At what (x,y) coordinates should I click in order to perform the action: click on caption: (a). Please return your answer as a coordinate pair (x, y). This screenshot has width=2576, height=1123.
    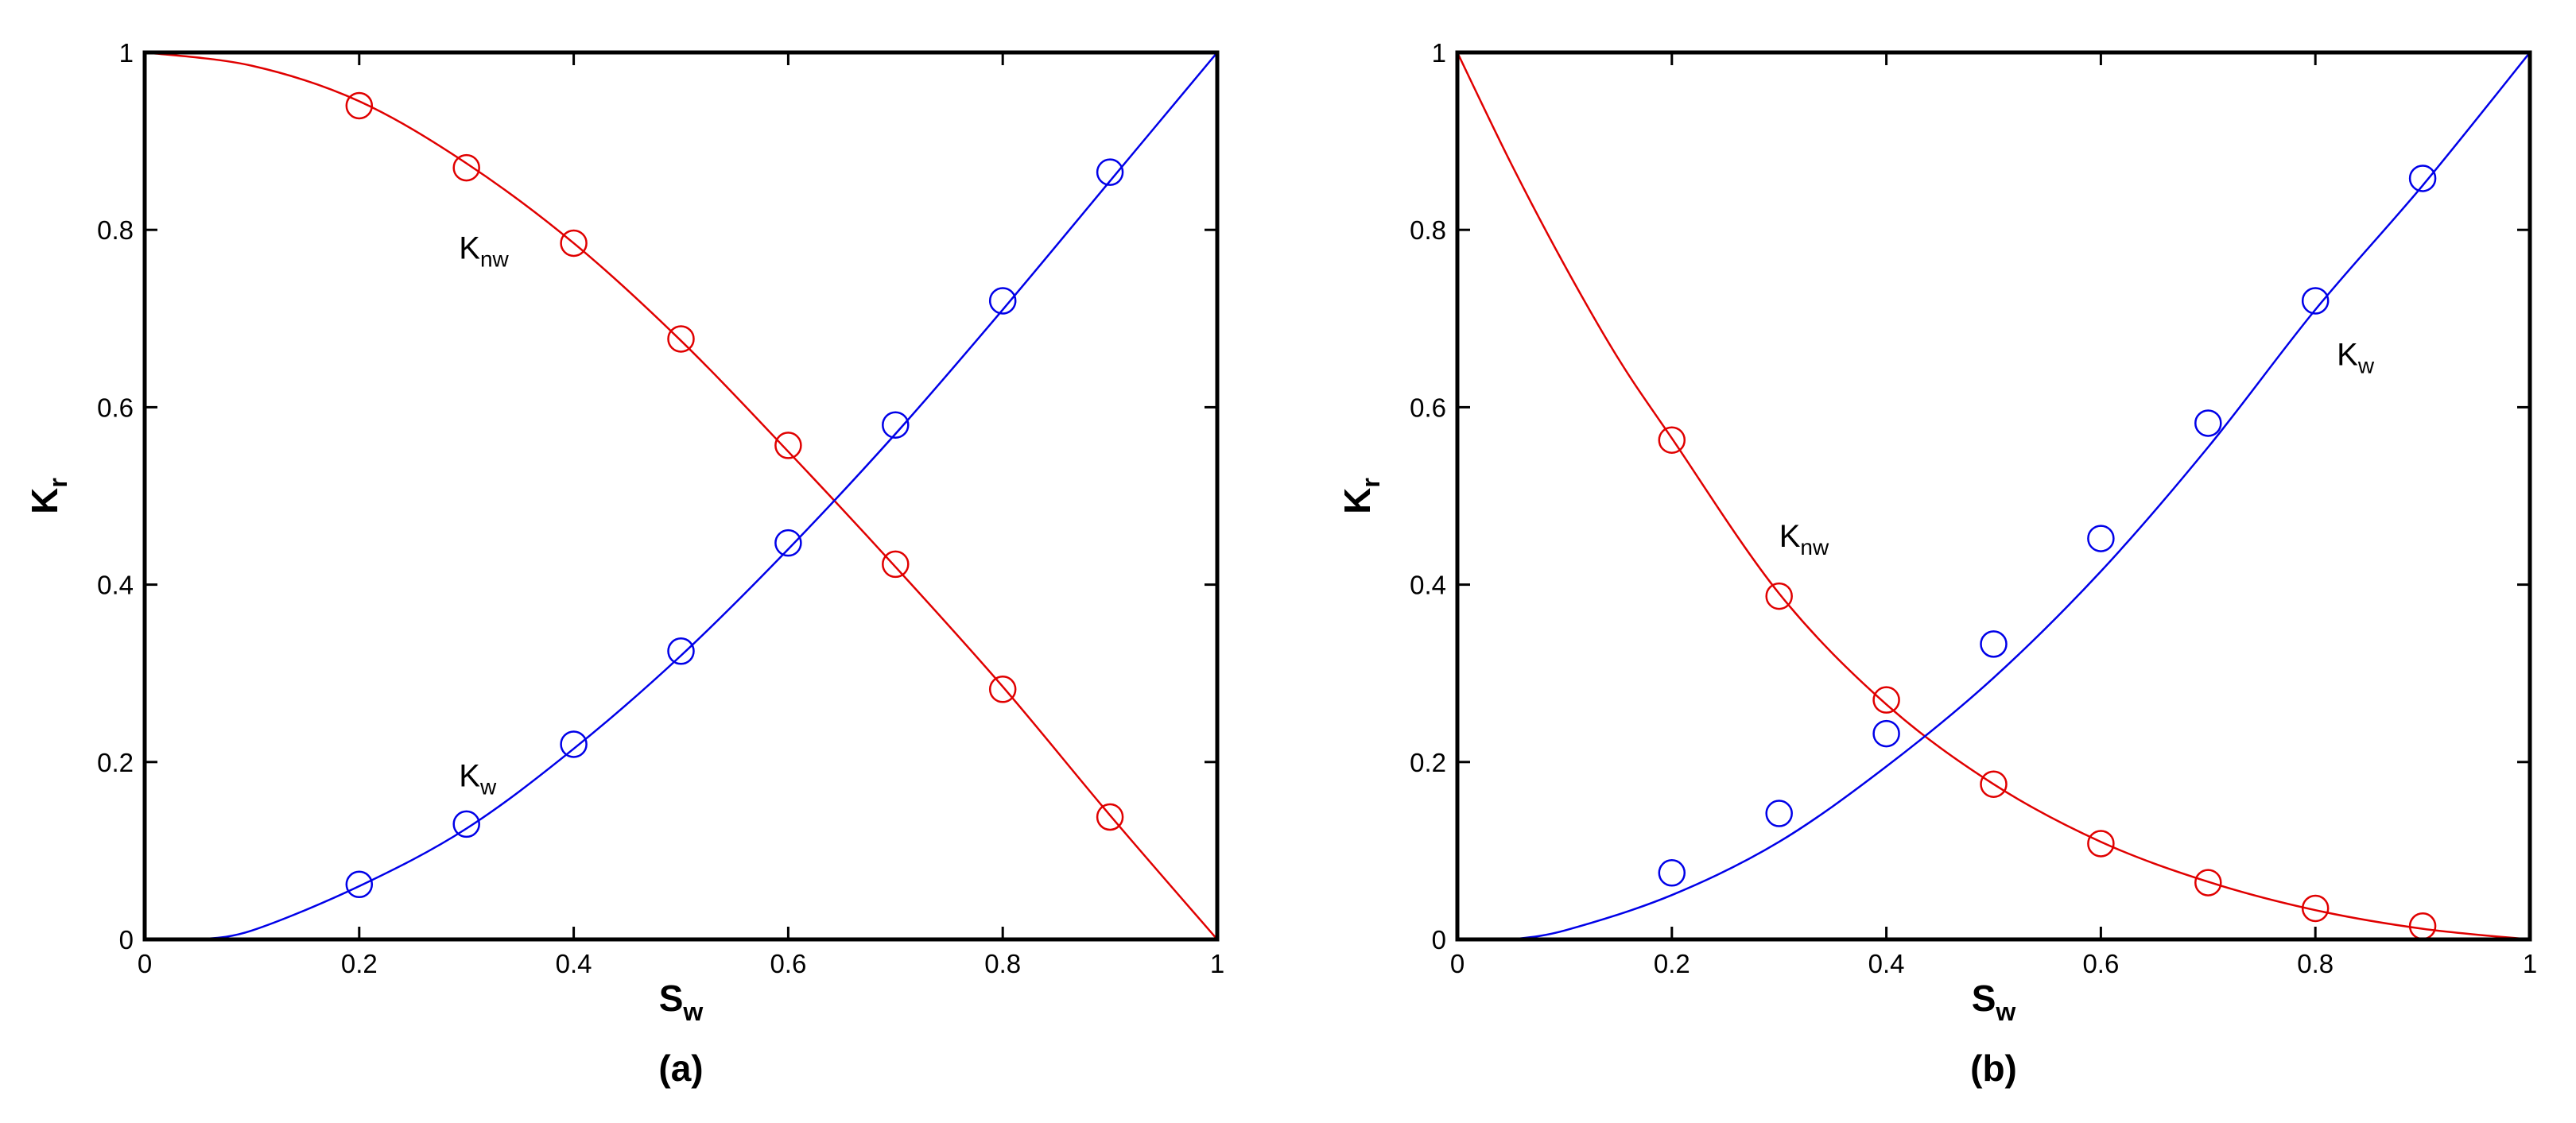
    Looking at the image, I should click on (681, 1068).